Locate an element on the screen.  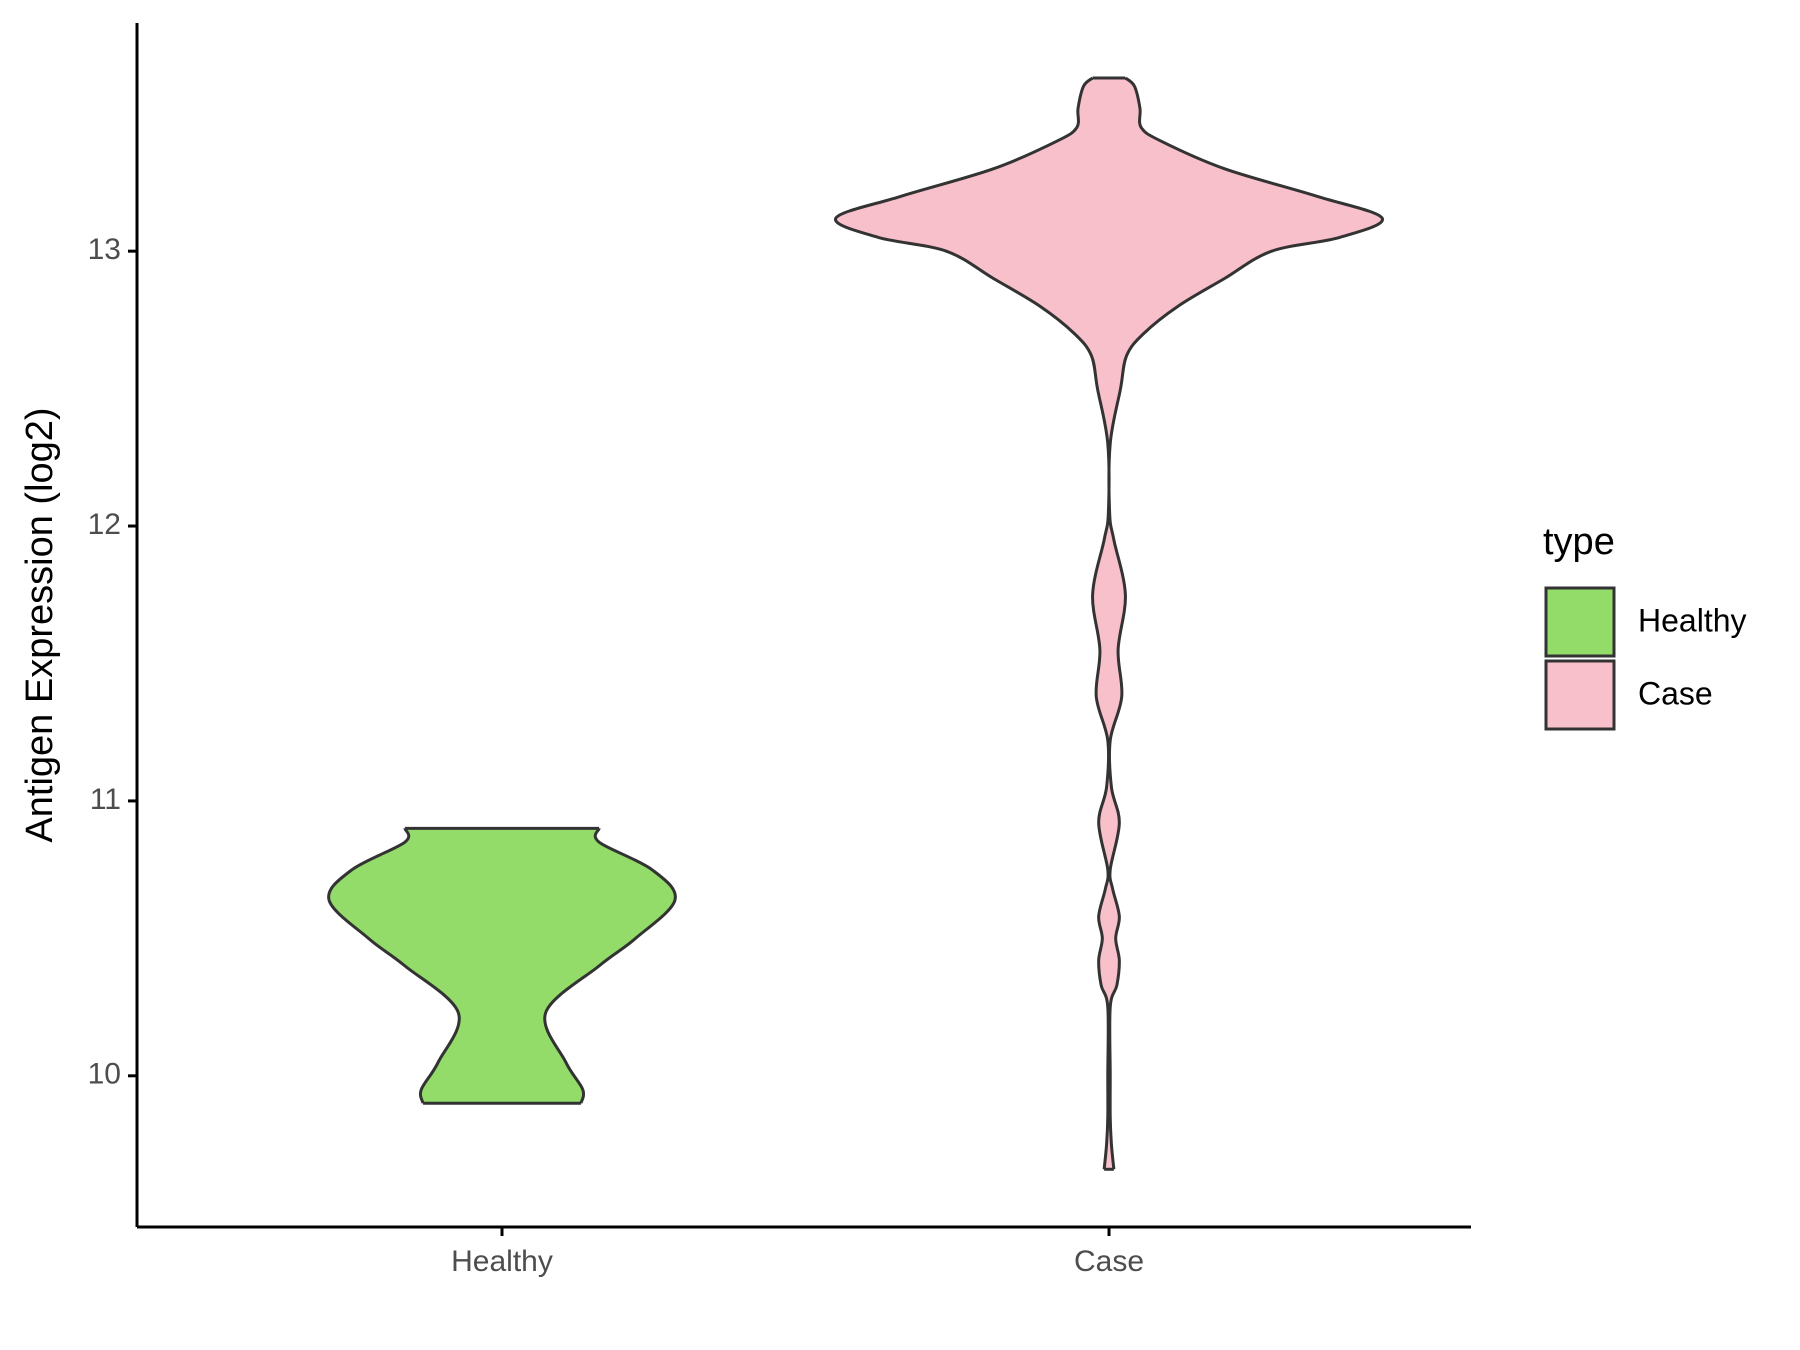
violin-fill is located at coordinates (502, 966).